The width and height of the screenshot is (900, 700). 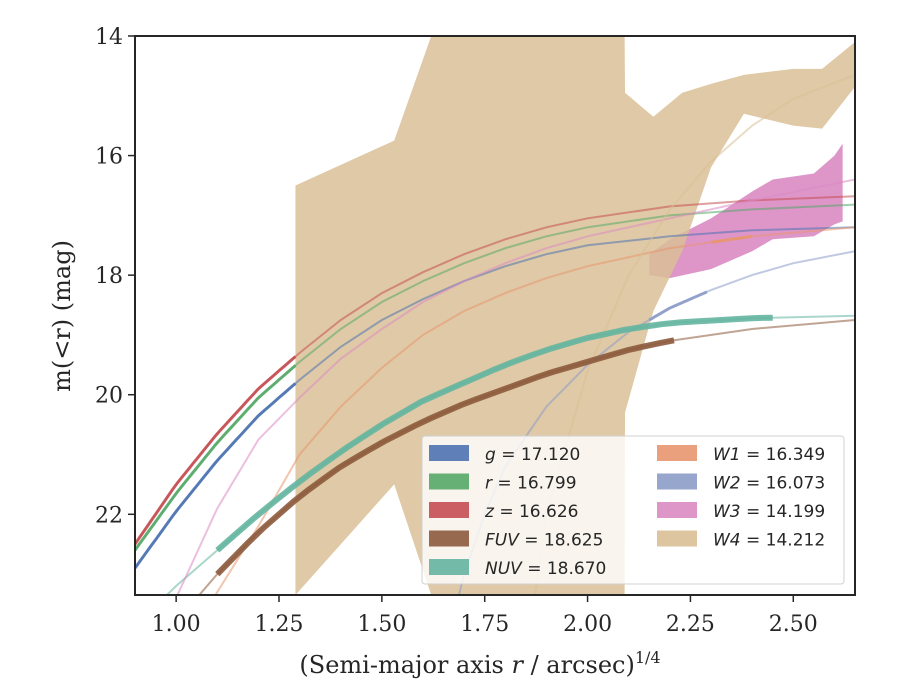 I want to click on x-axis-label: (Semi-major axis r / arcsec)1/4, so click(x=479, y=663).